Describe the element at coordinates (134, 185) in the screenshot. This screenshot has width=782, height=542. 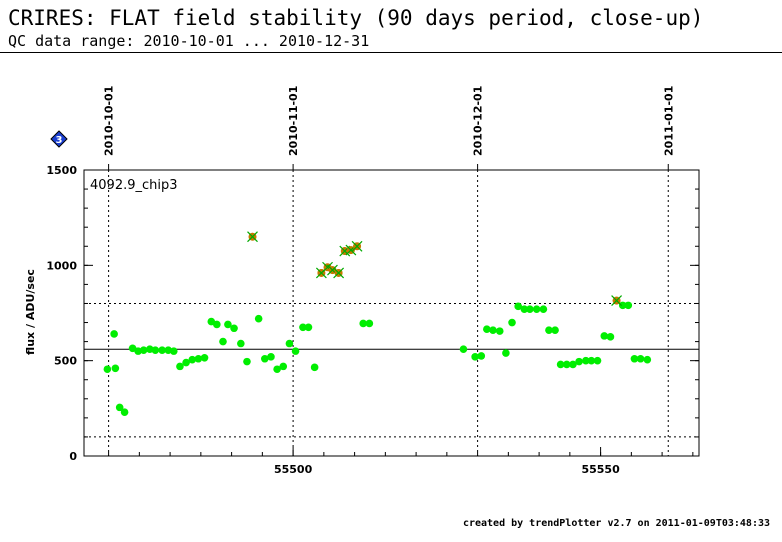
I see `panel-label: 4092.9_chip3` at that location.